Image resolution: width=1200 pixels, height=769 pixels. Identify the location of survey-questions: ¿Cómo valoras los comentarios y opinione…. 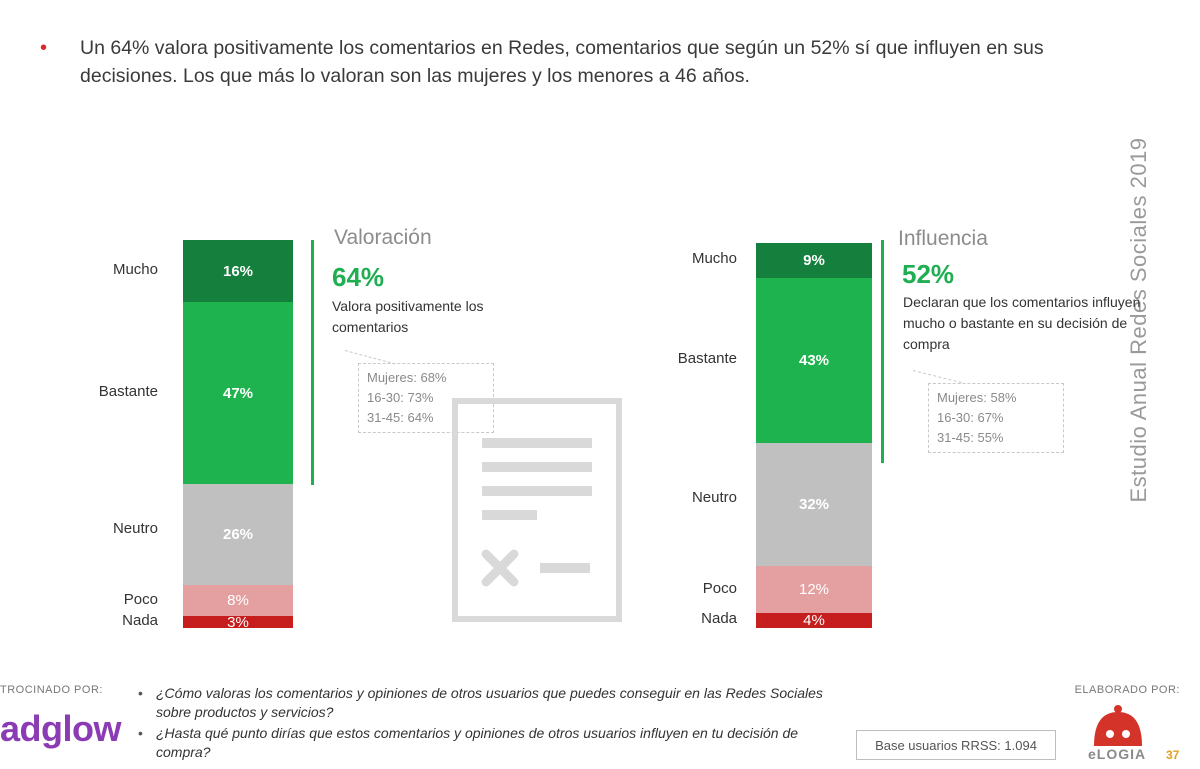
(480, 724).